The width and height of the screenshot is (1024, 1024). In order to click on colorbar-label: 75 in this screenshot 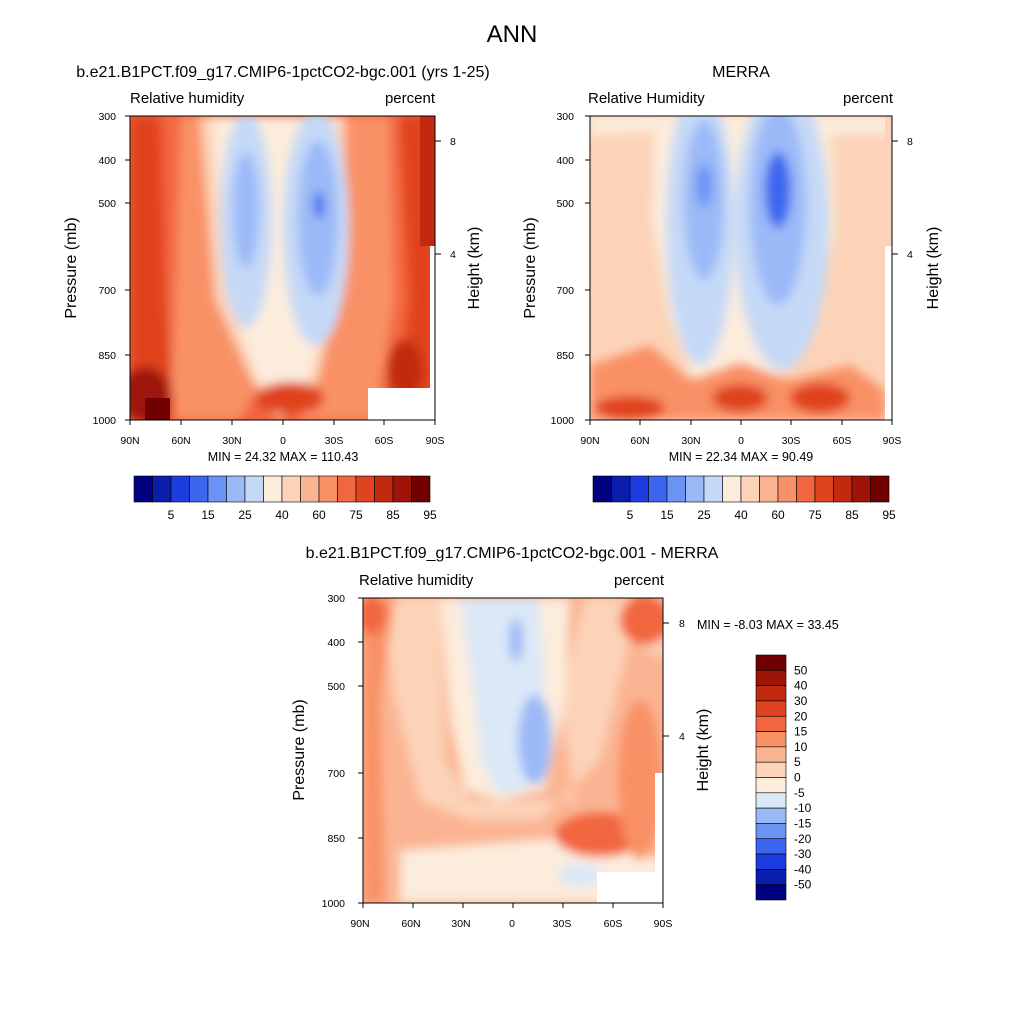, I will do `click(356, 515)`.